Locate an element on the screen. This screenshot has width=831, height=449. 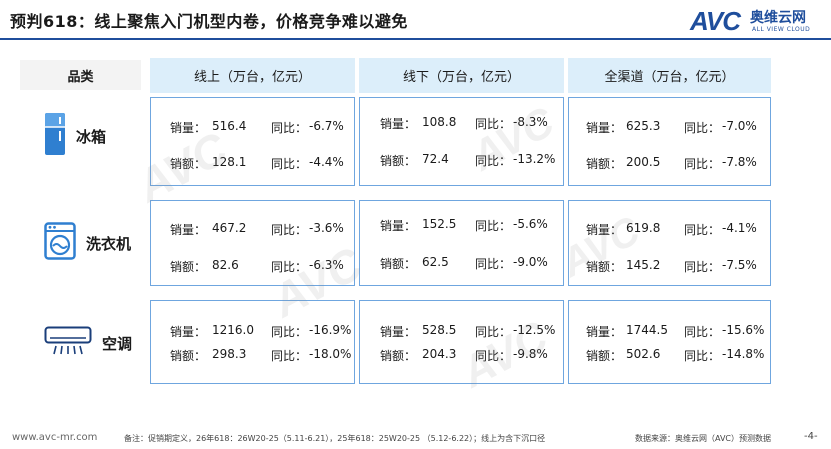
amt-value: 298.3 is located at coordinates (229, 354).